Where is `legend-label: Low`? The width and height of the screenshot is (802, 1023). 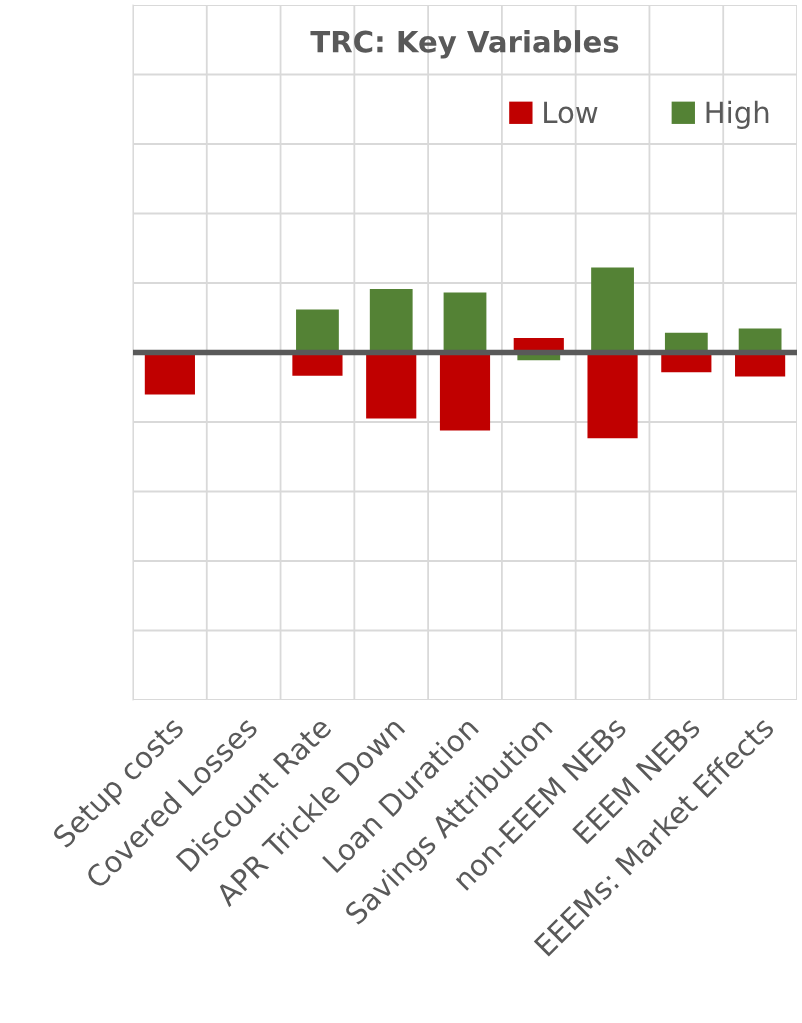
legend-label: Low is located at coordinates (571, 112).